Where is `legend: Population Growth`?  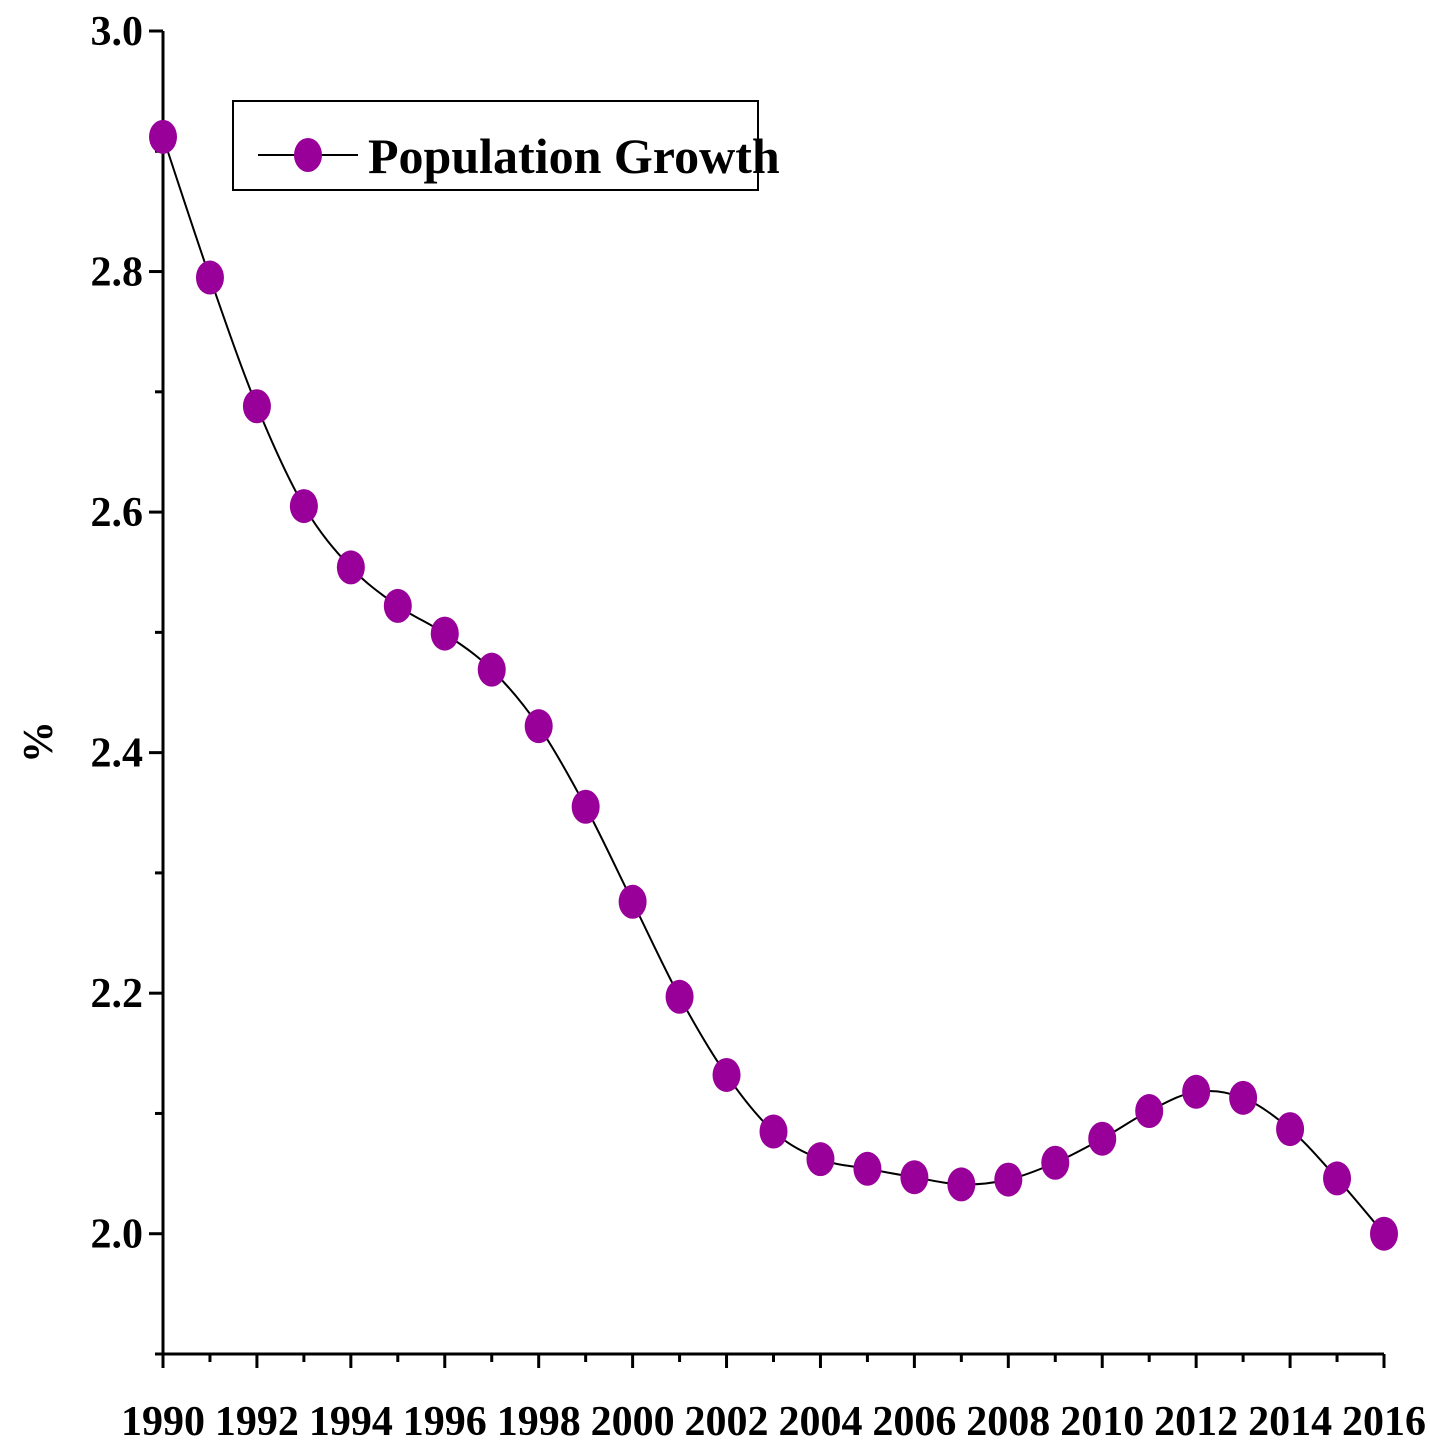
legend: Population Growth is located at coordinates (506, 145).